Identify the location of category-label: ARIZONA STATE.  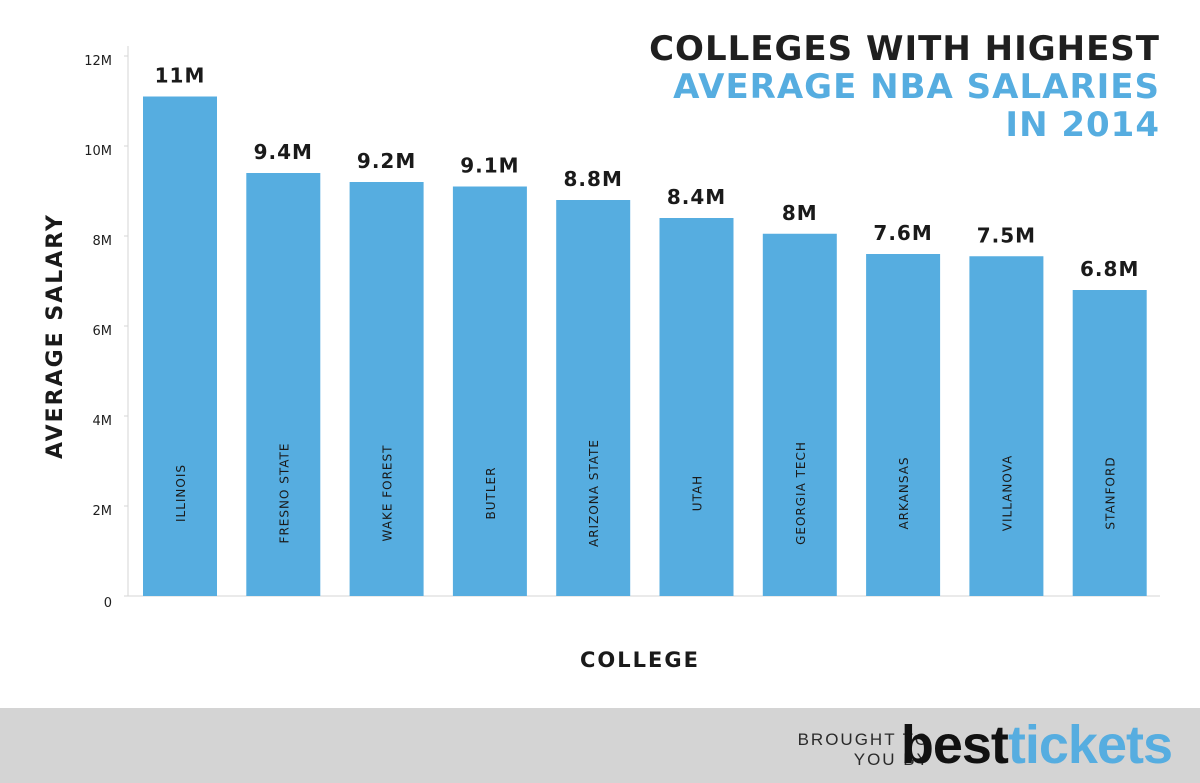
(594, 493).